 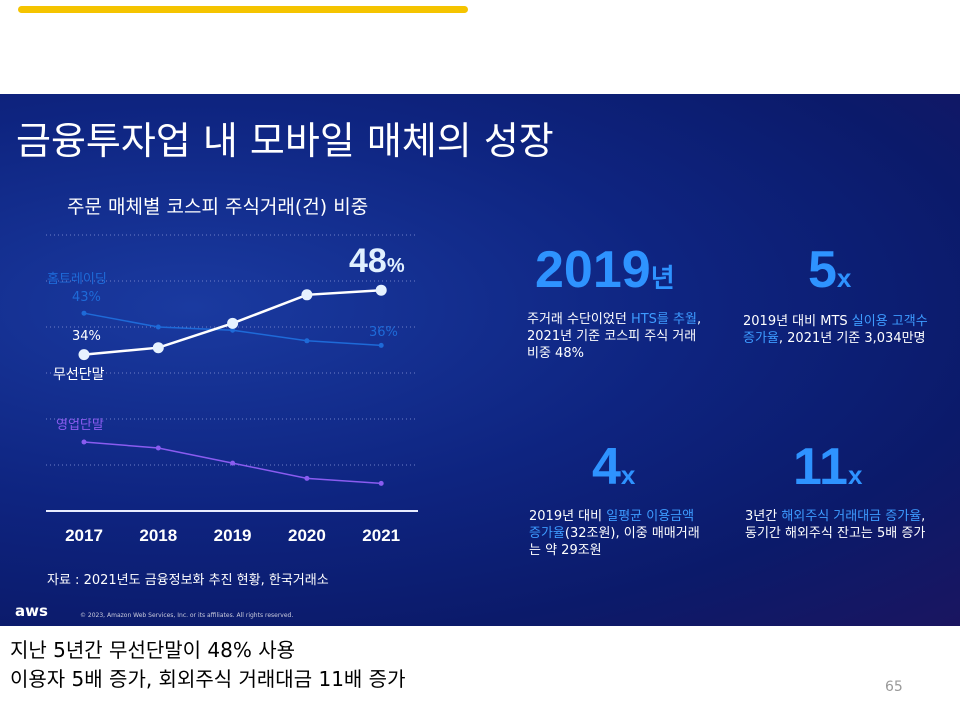 I want to click on stat-big-2: 5x, so click(x=830, y=270).